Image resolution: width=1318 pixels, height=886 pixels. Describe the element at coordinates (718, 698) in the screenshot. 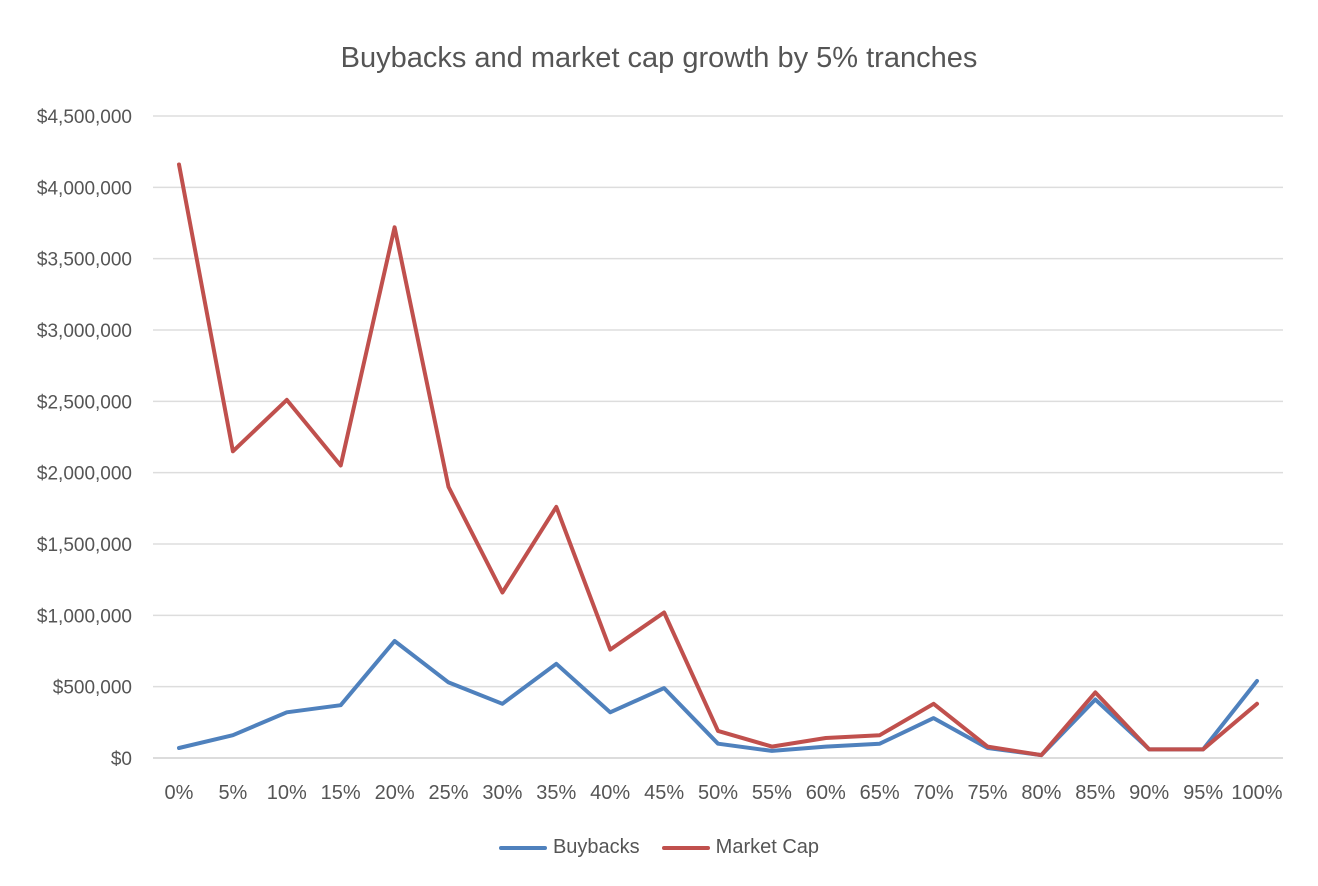

I see `series-line-buybacks` at that location.